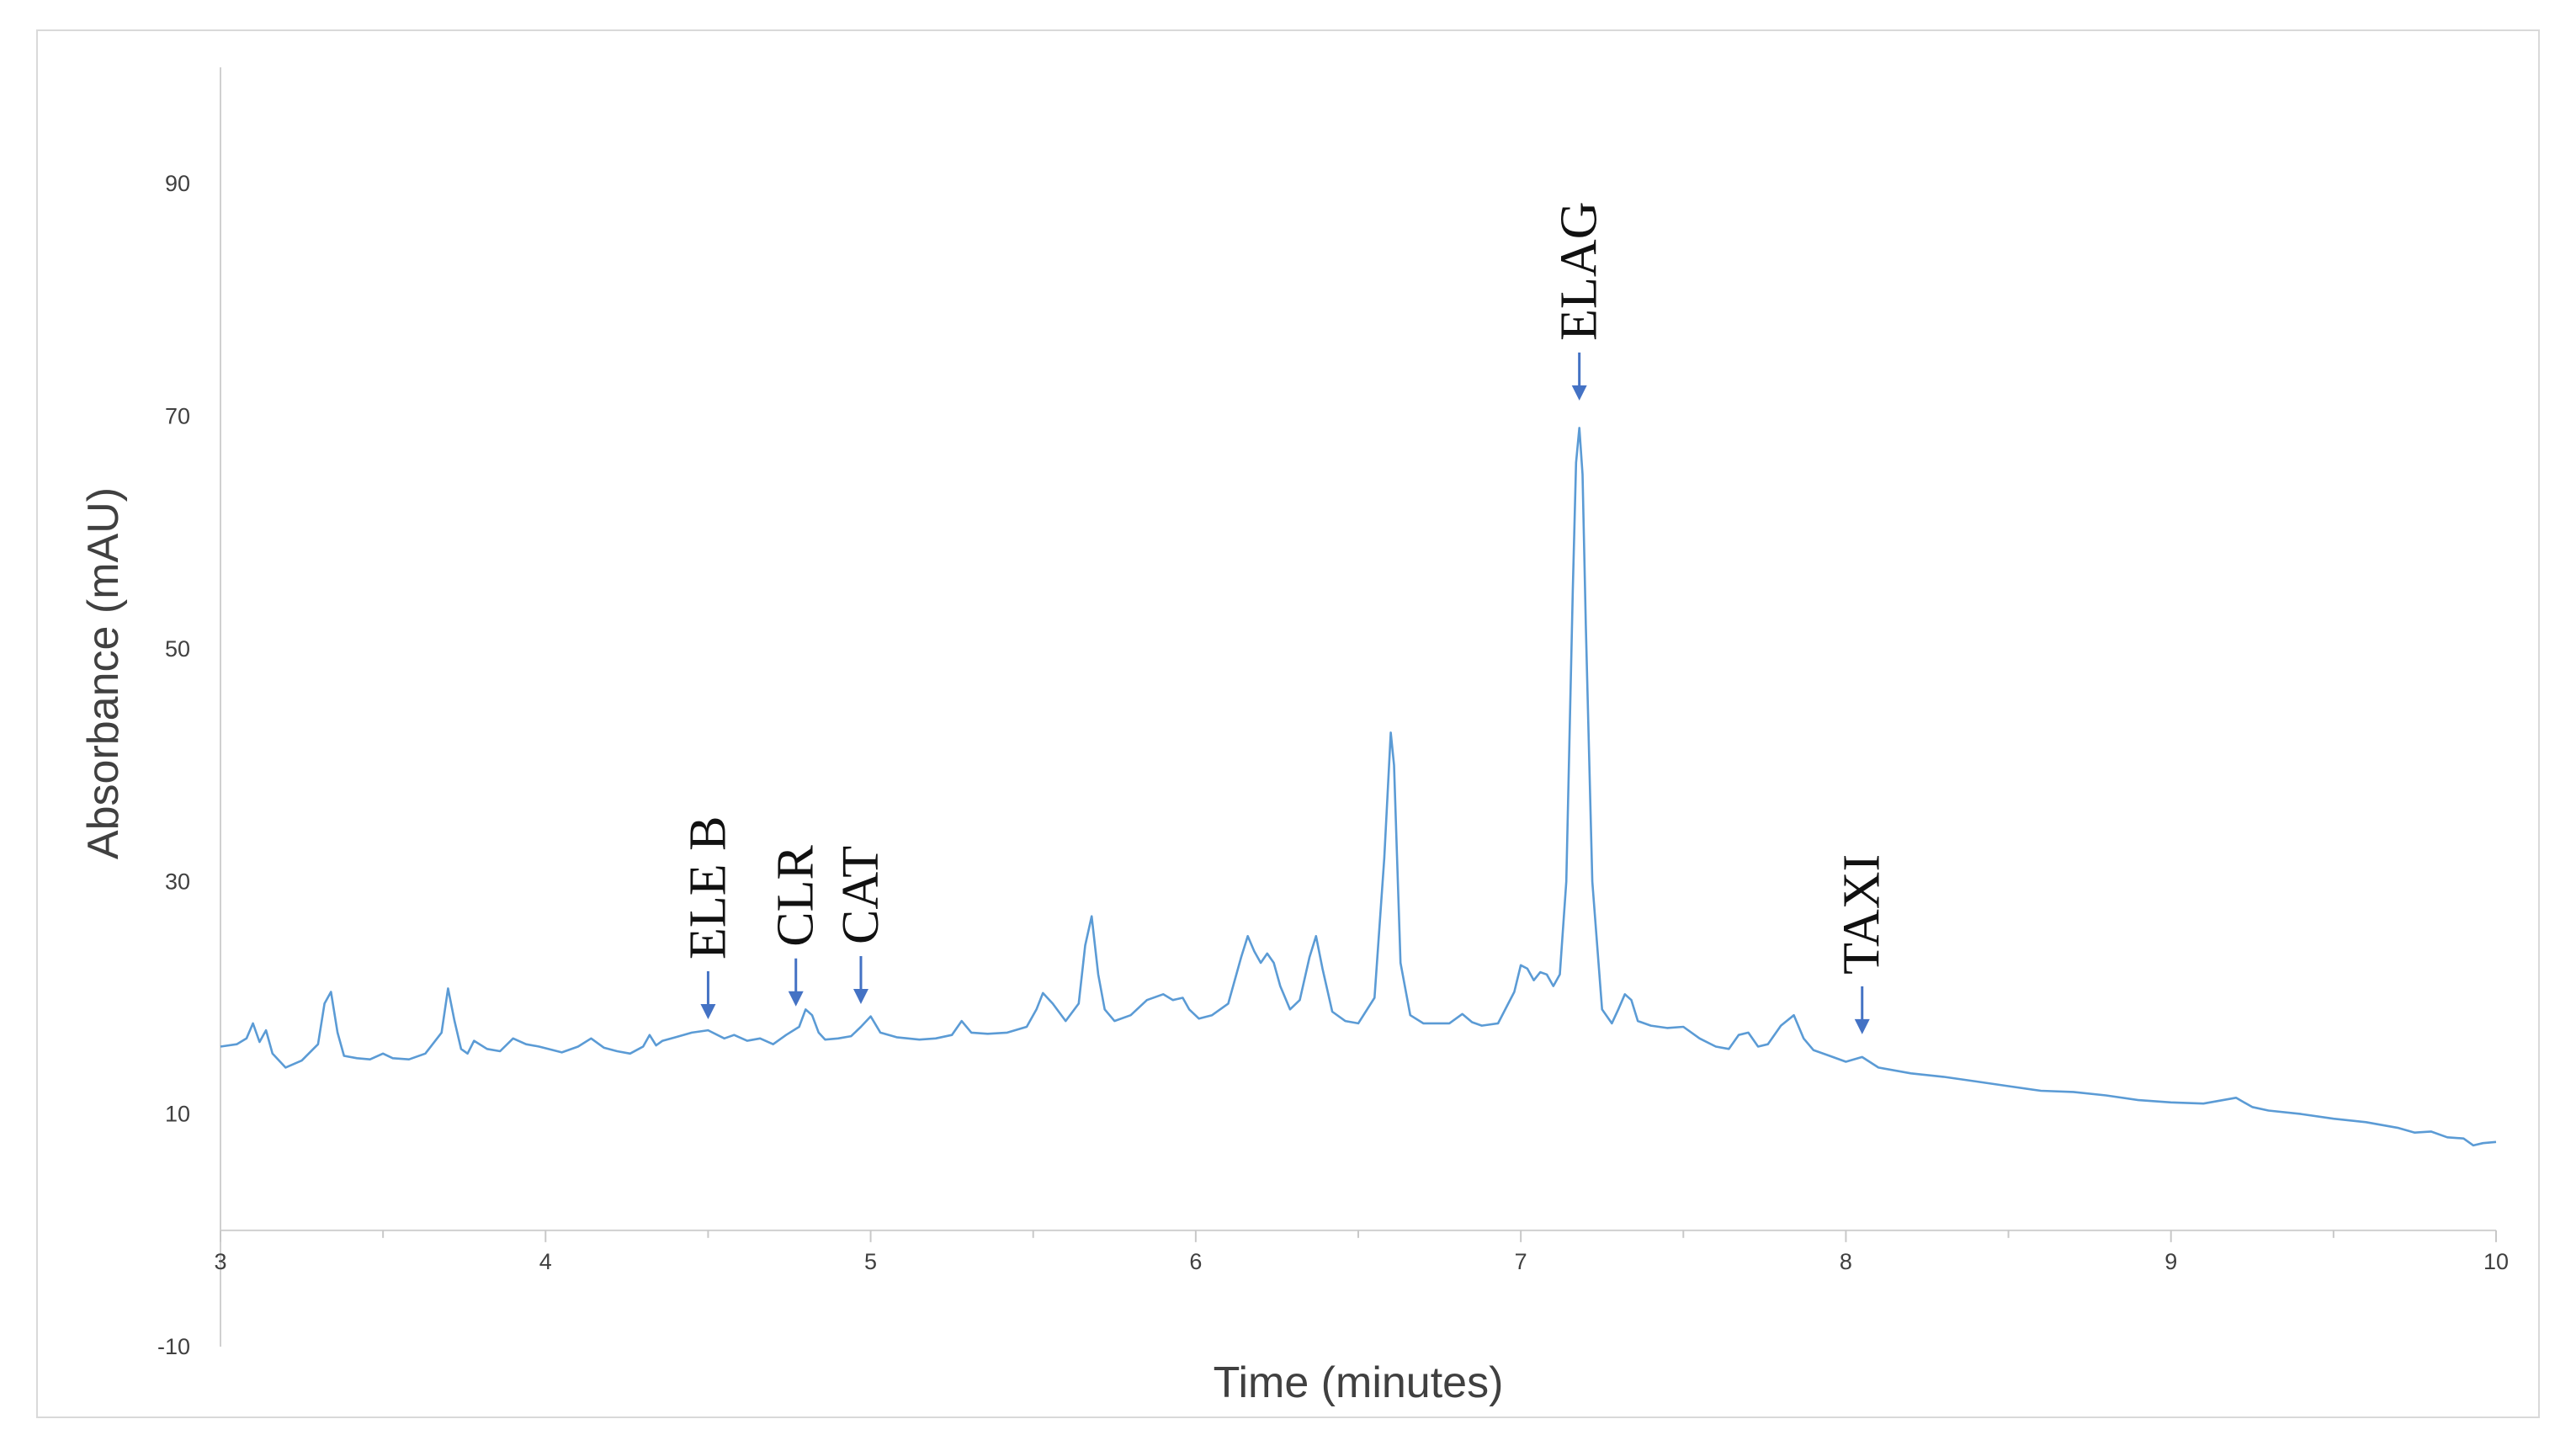 The image size is (2576, 1451). I want to click on x-tick-label: 7, so click(1521, 1261).